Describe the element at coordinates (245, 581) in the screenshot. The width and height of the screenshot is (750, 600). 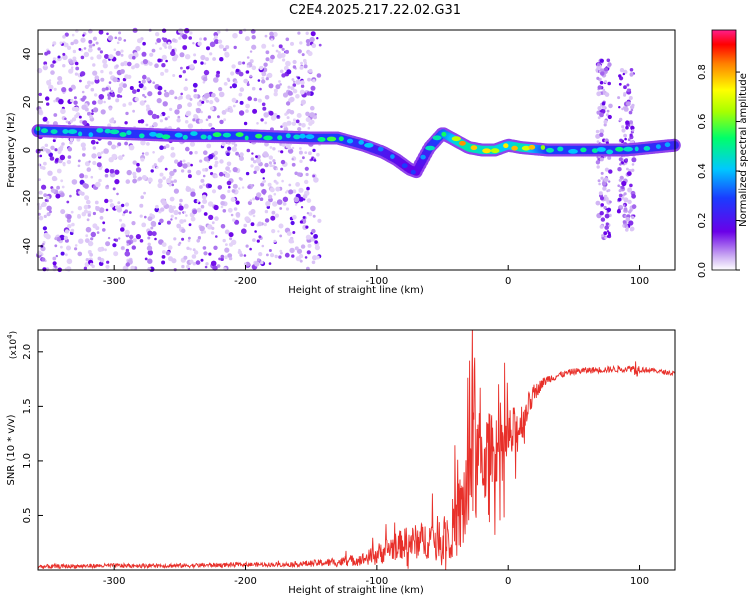
I see `x-tick-label: -200` at that location.